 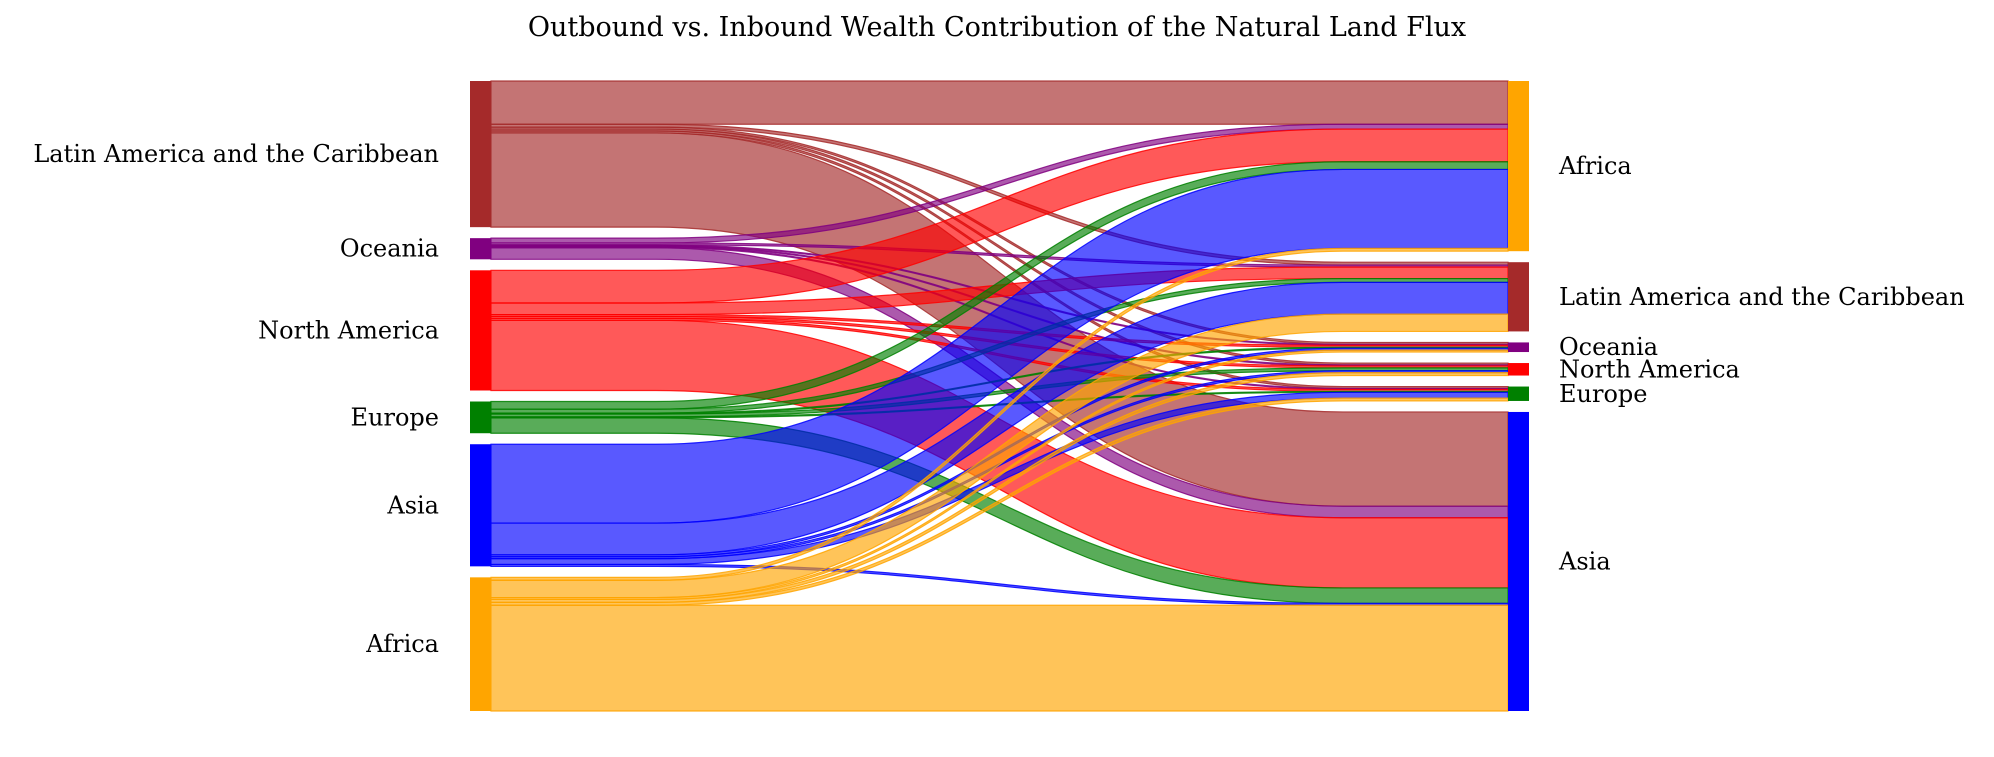 I want to click on source-label-north-america: North America, so click(x=348, y=330).